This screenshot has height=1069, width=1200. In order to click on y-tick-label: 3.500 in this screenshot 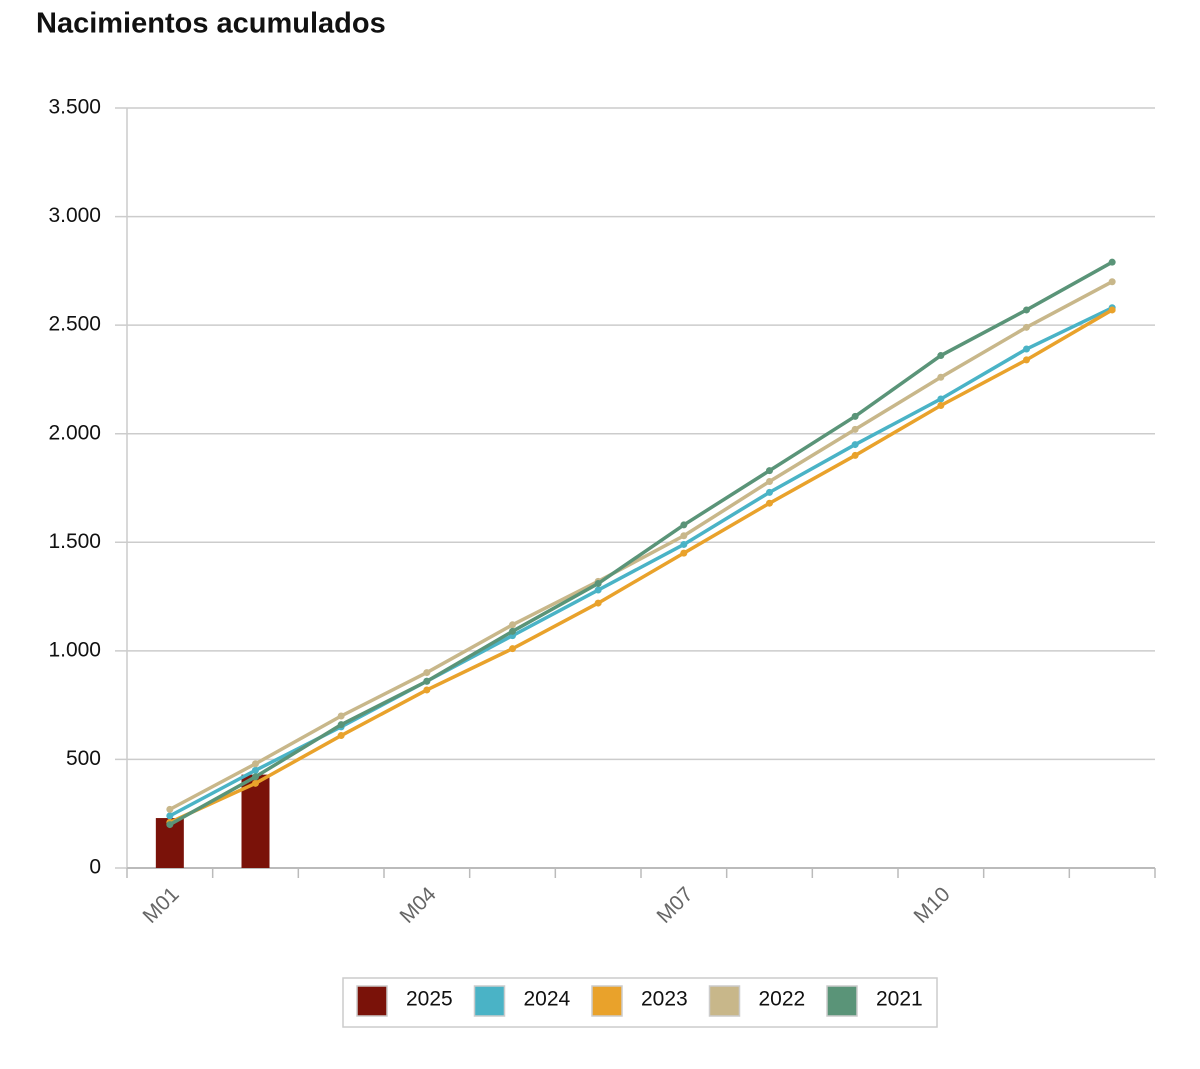, I will do `click(74, 107)`.